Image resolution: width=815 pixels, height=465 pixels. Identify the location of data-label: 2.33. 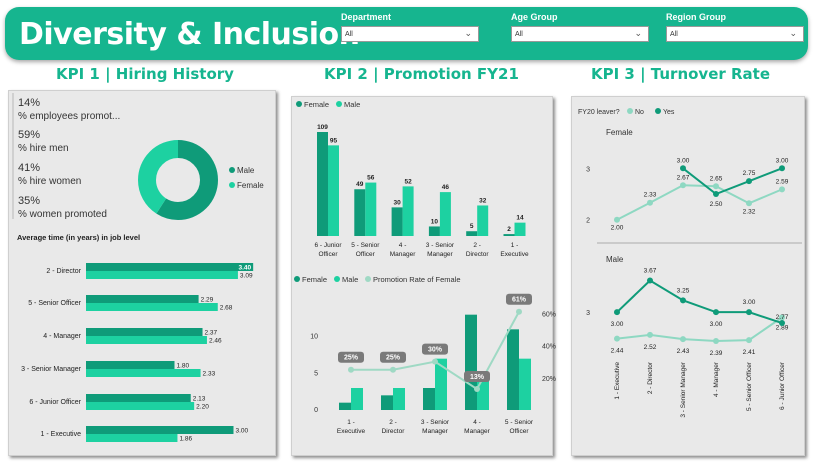
(209, 374).